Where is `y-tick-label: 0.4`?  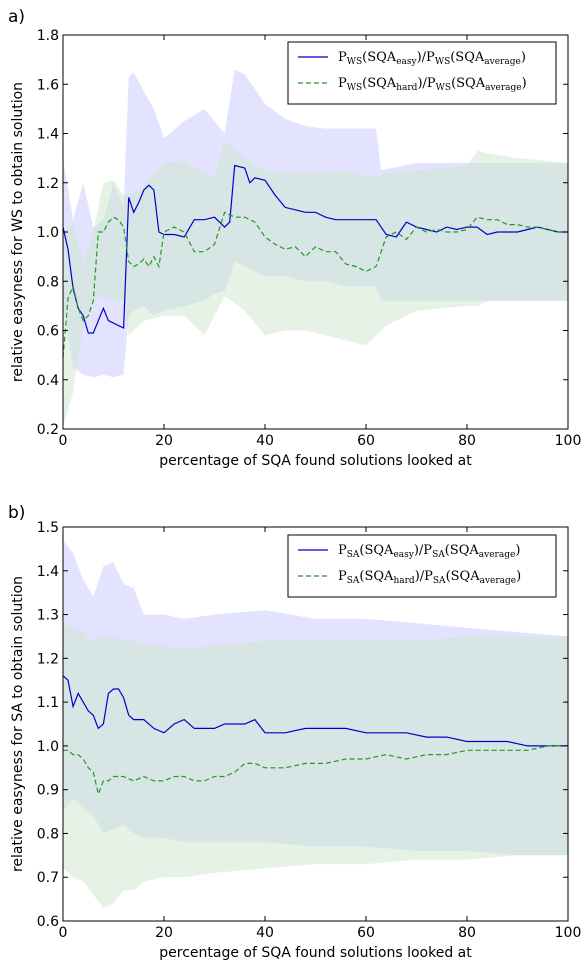
y-tick-label: 0.4 is located at coordinates (48, 381).